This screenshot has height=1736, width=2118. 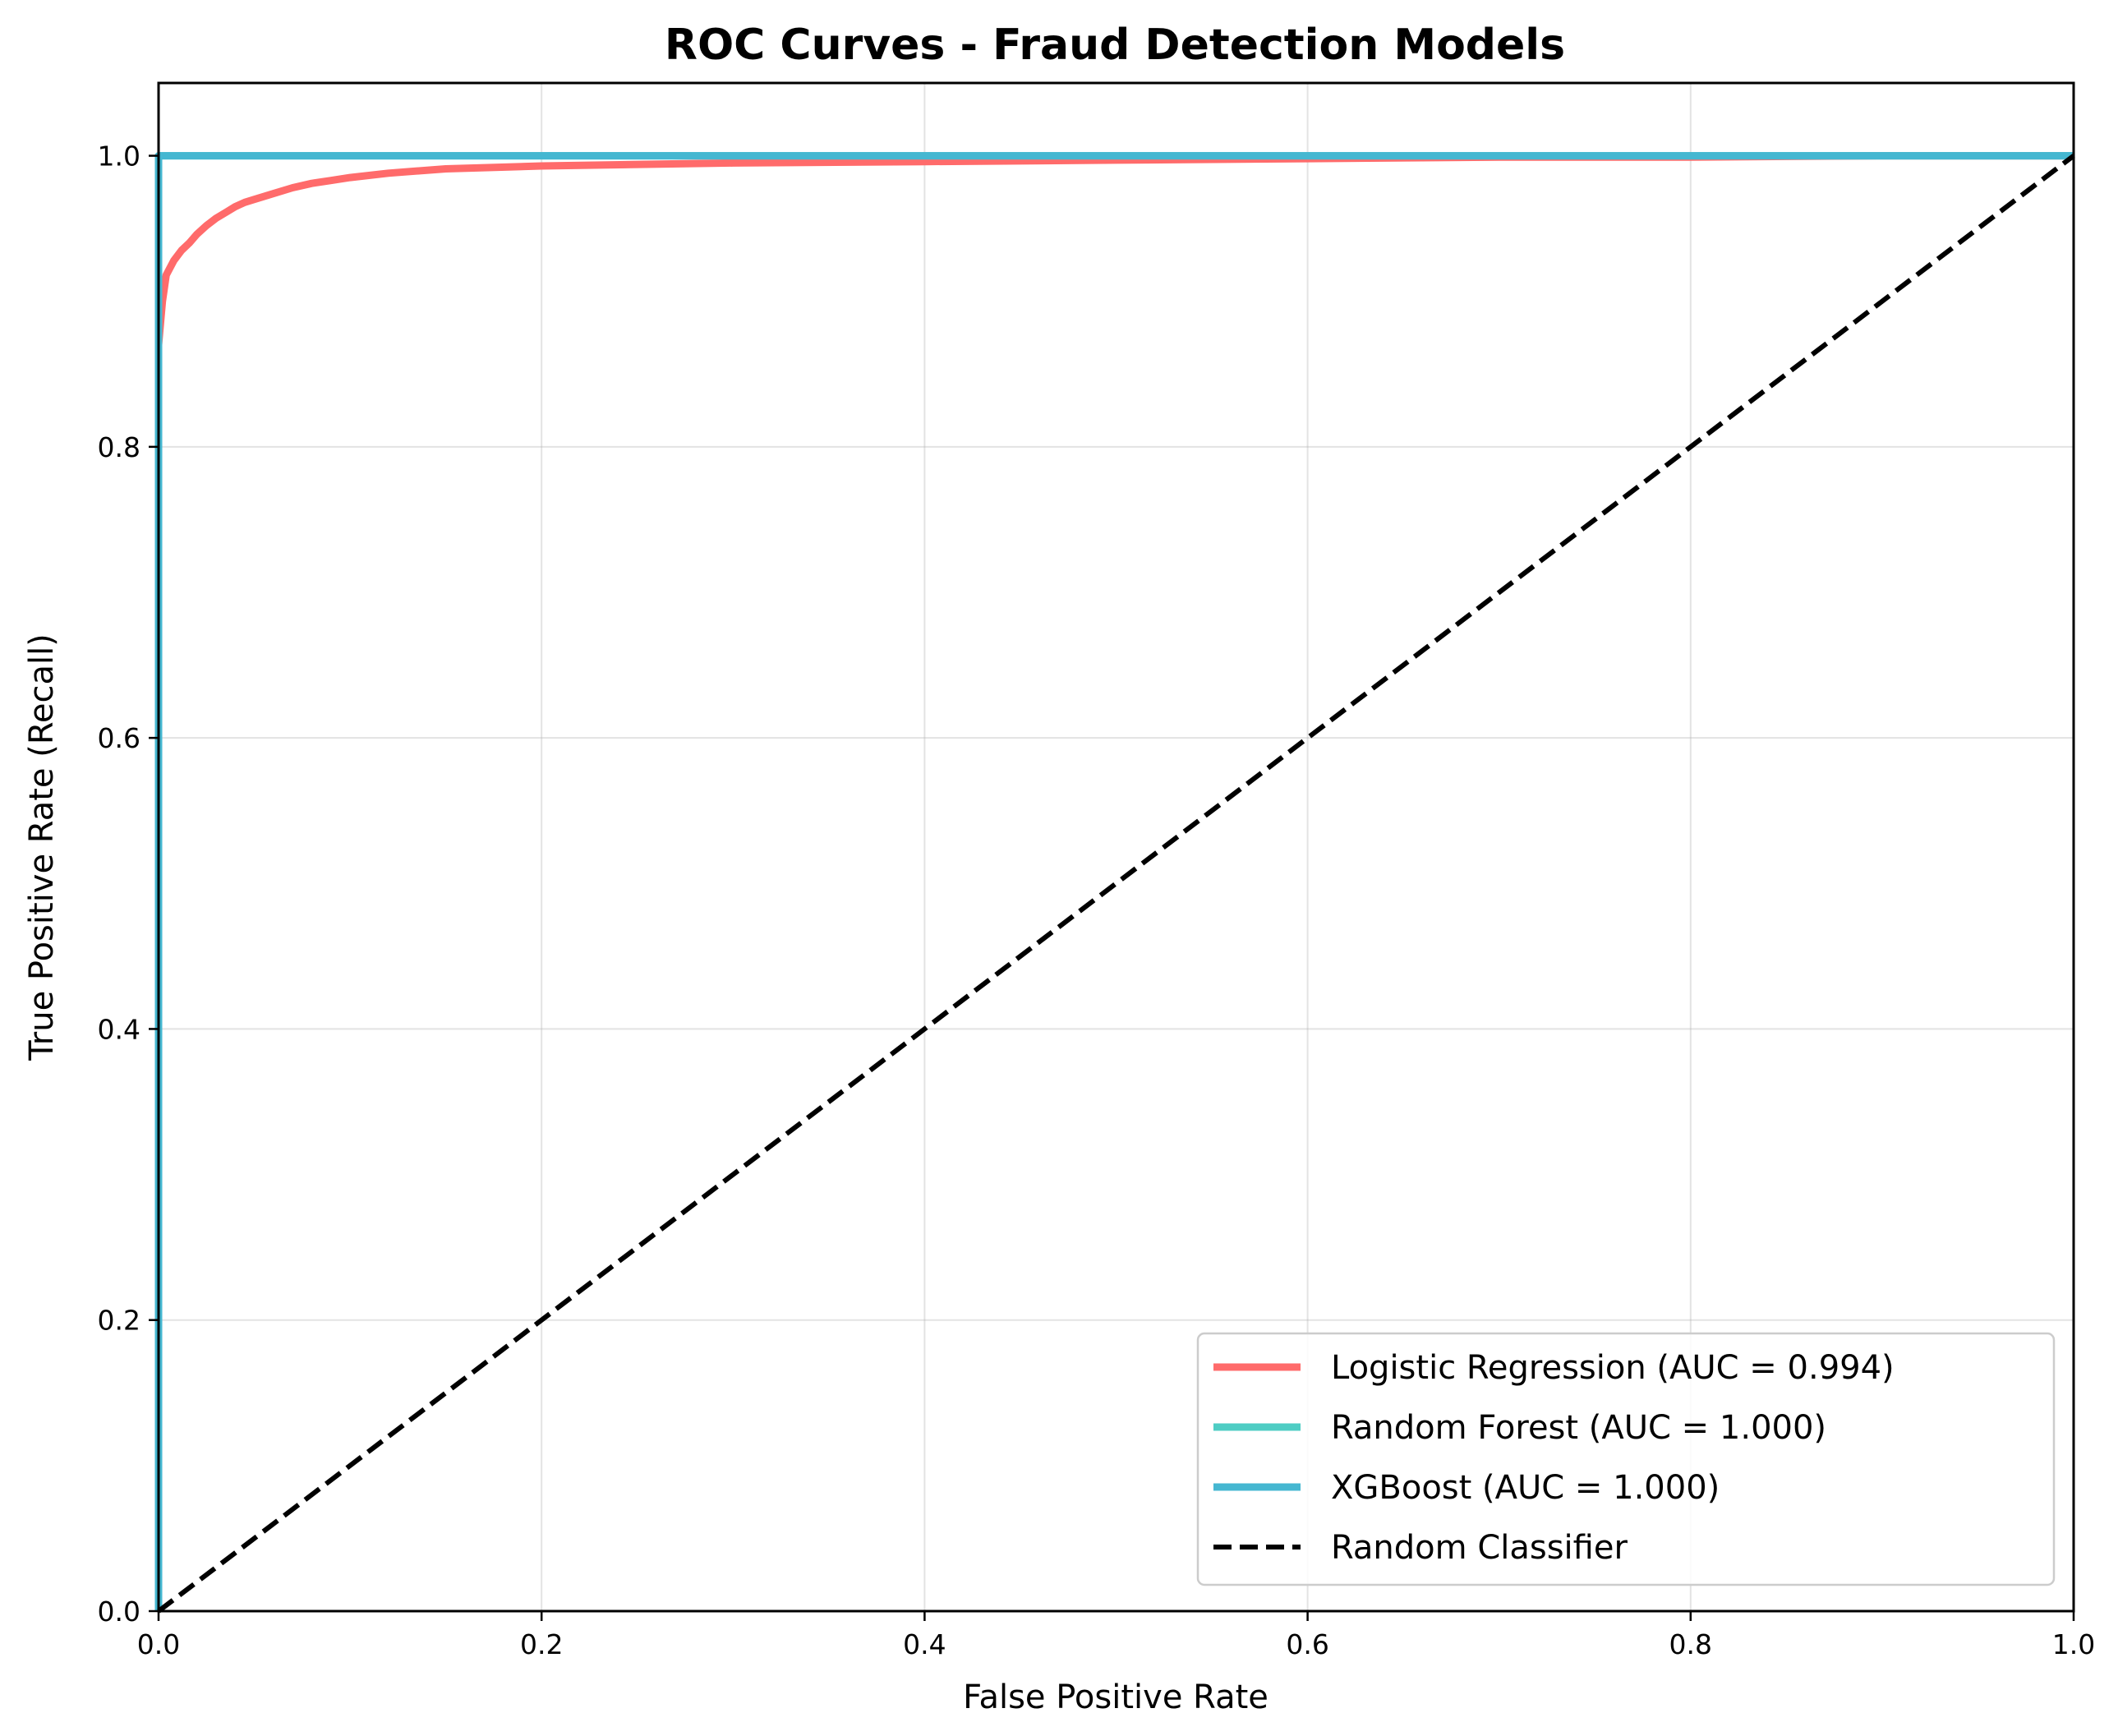 What do you see at coordinates (119, 1612) in the screenshot?
I see `y-tick-label: 0.0` at bounding box center [119, 1612].